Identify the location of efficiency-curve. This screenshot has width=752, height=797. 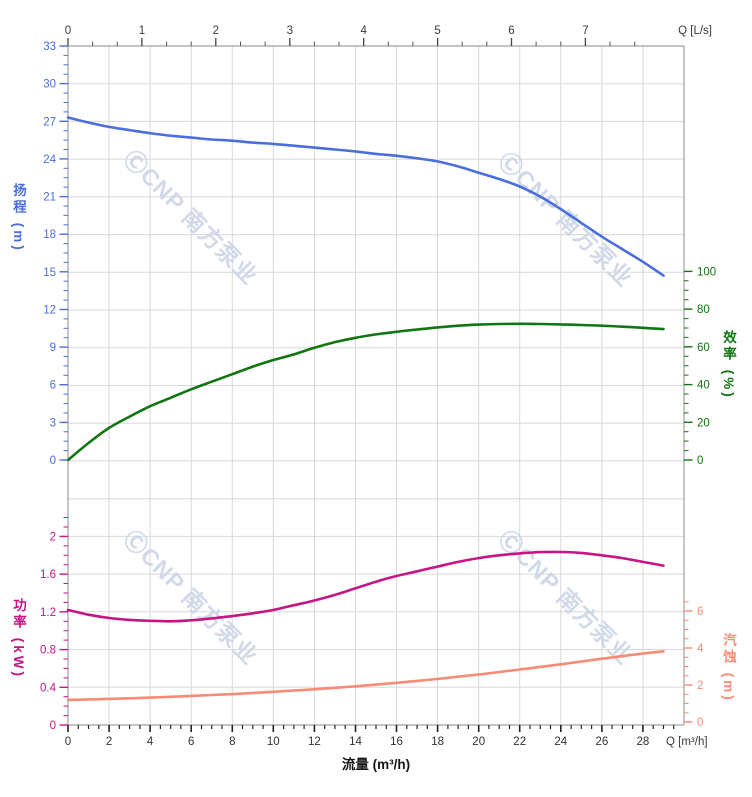
(365, 392).